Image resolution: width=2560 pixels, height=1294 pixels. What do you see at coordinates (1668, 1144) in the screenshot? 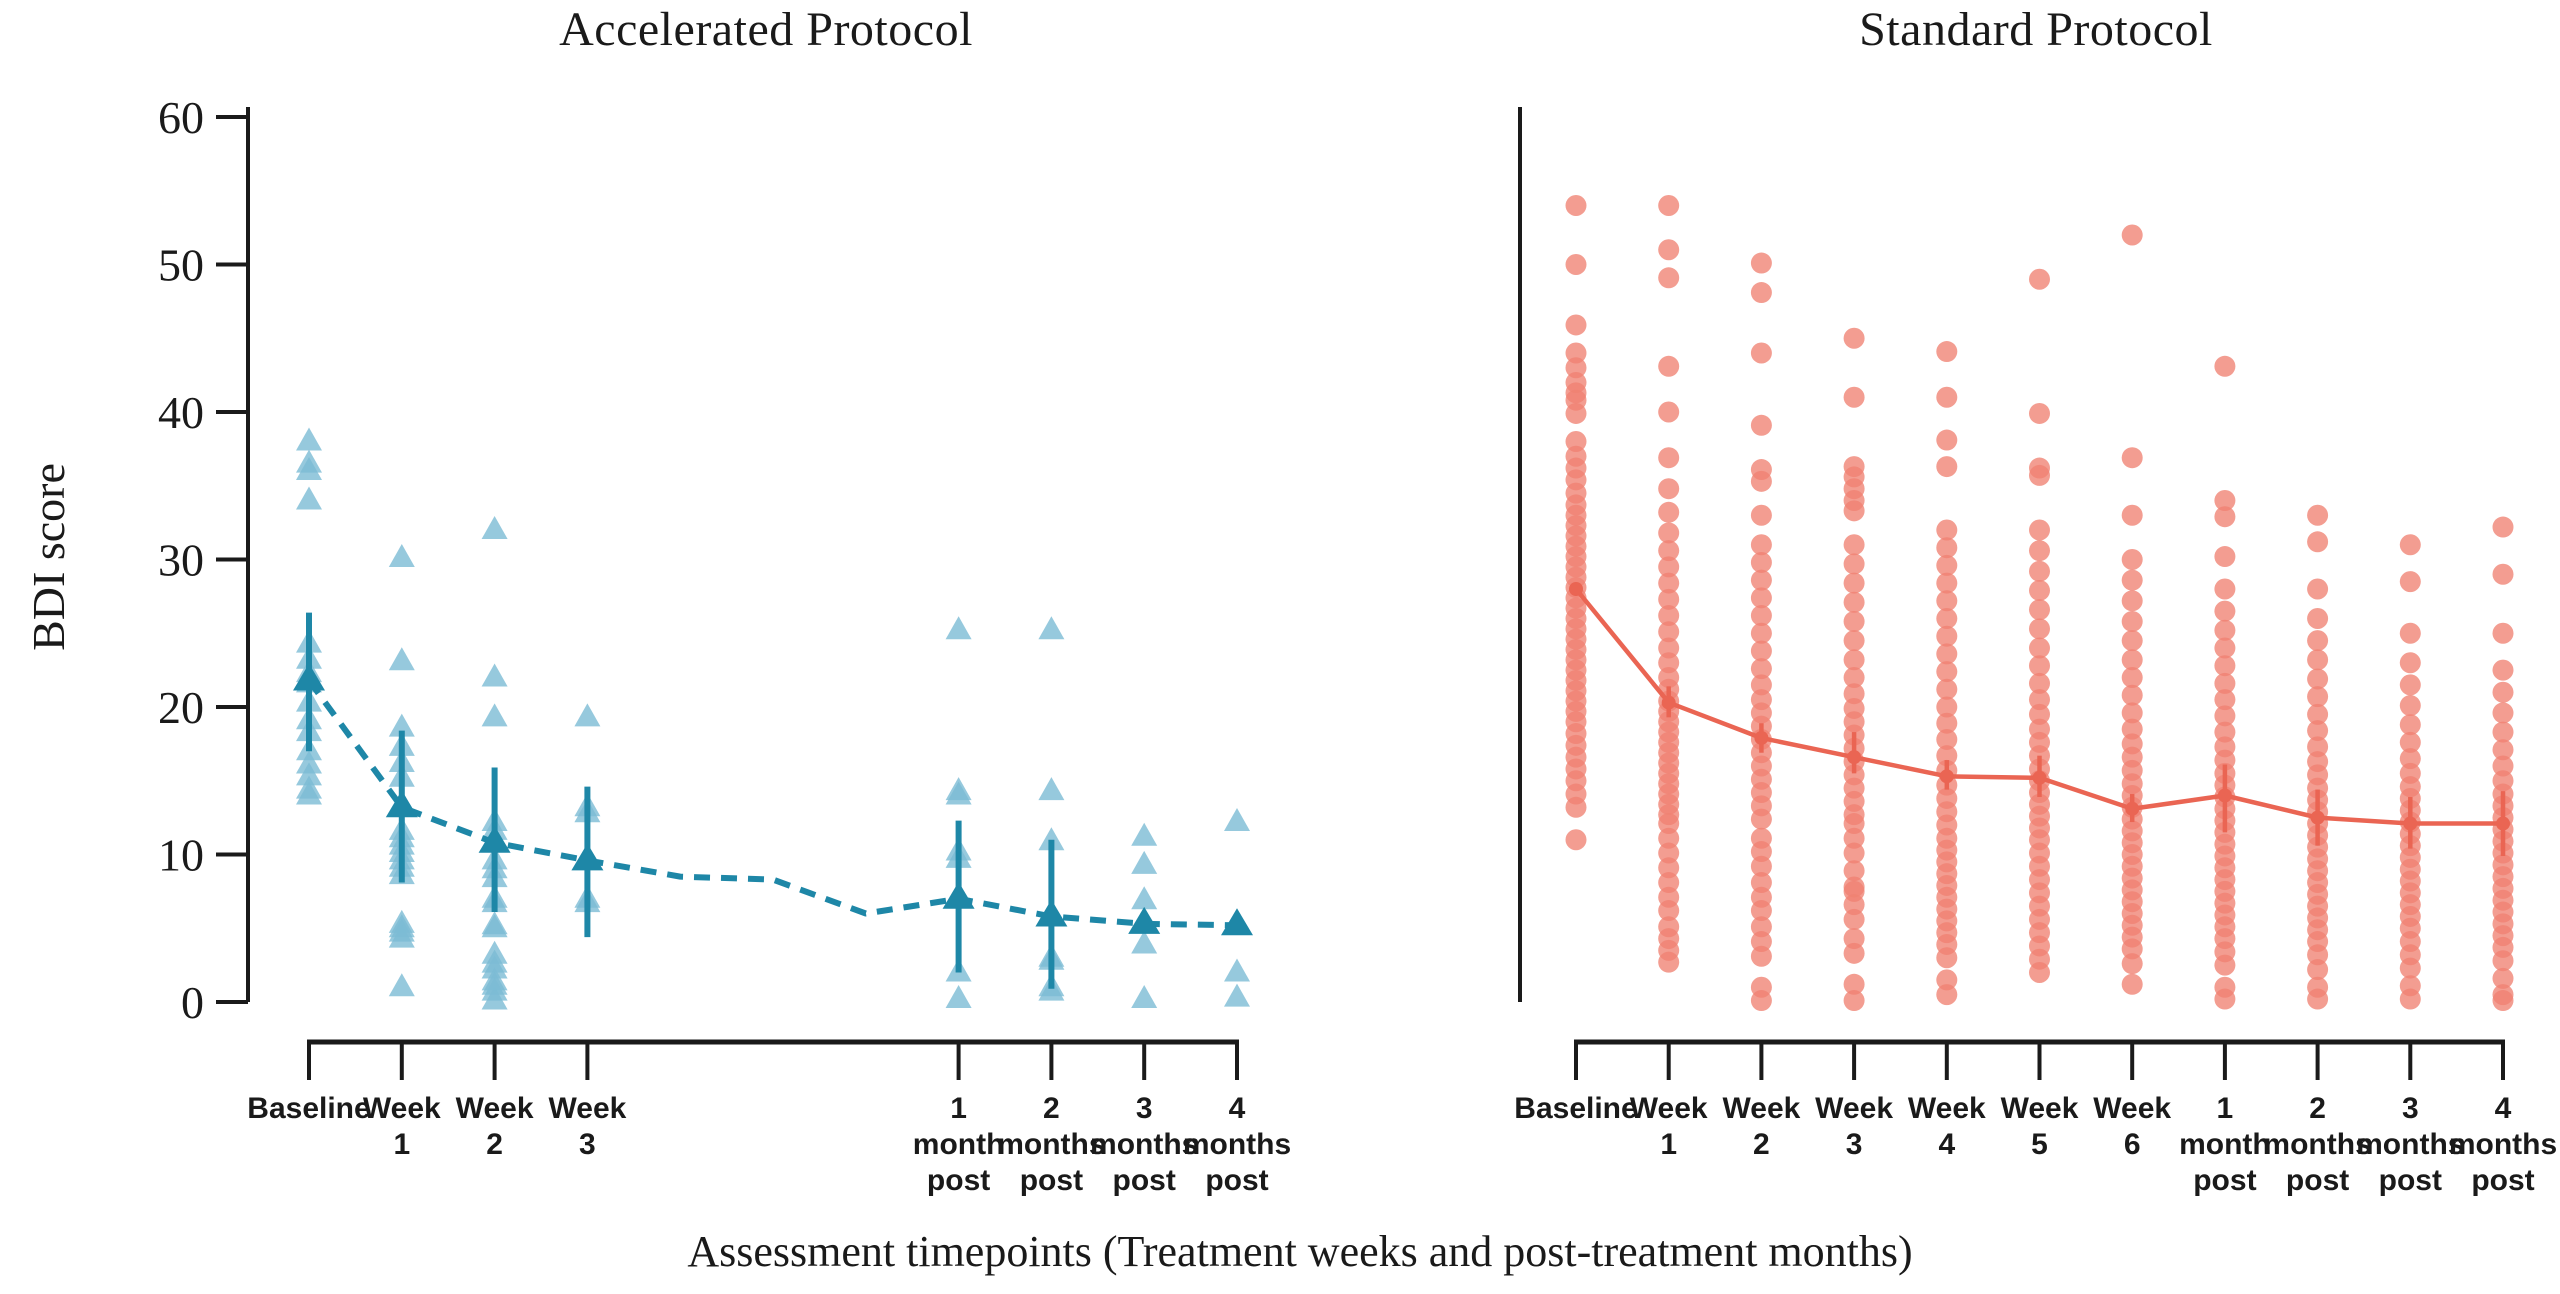
I see `x-tick-label: 1` at bounding box center [1668, 1144].